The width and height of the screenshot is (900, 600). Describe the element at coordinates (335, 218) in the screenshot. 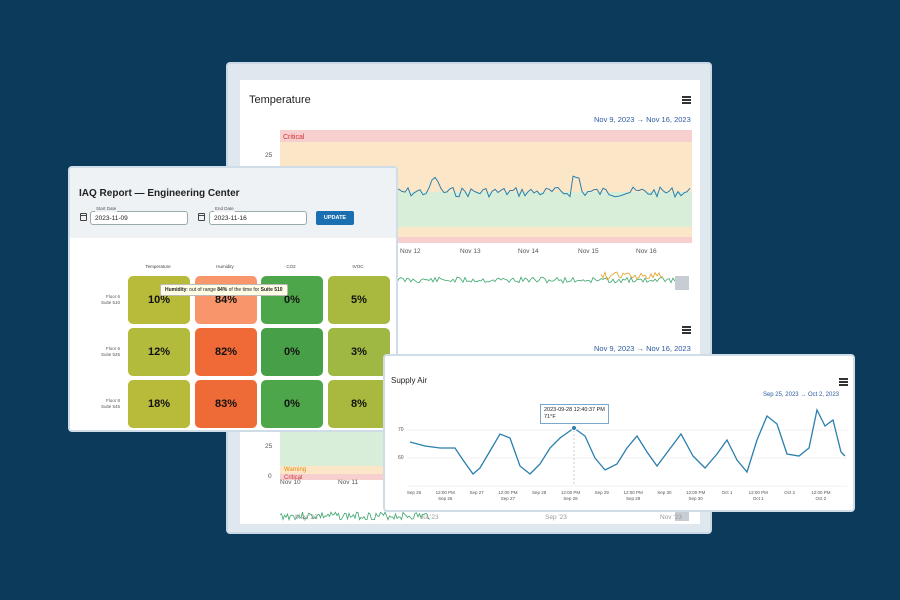

I see `update-button: UPDATE` at that location.